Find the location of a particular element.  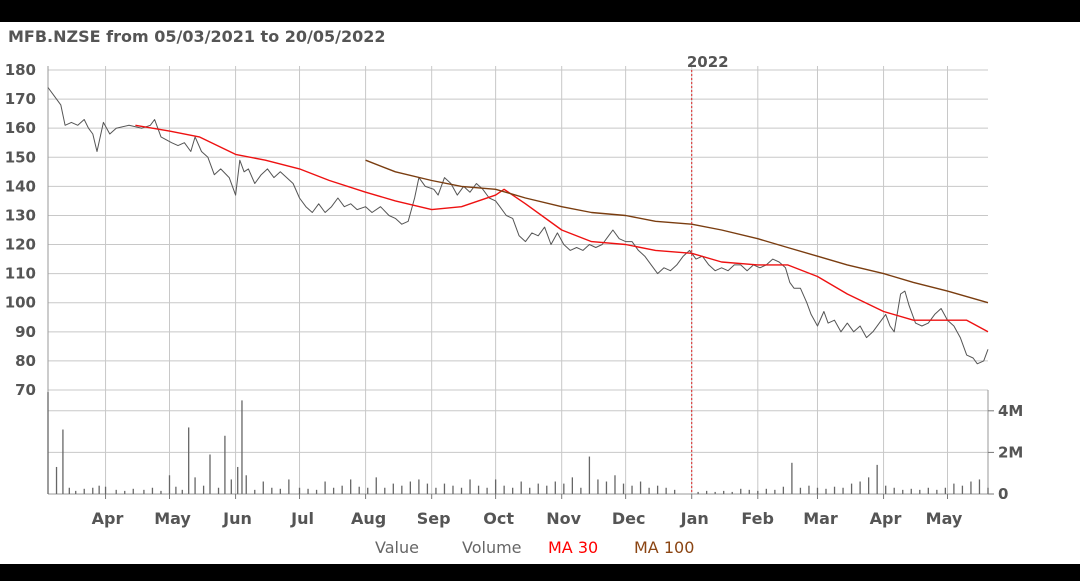

y-tick-label: 90 is located at coordinates (25, 332).